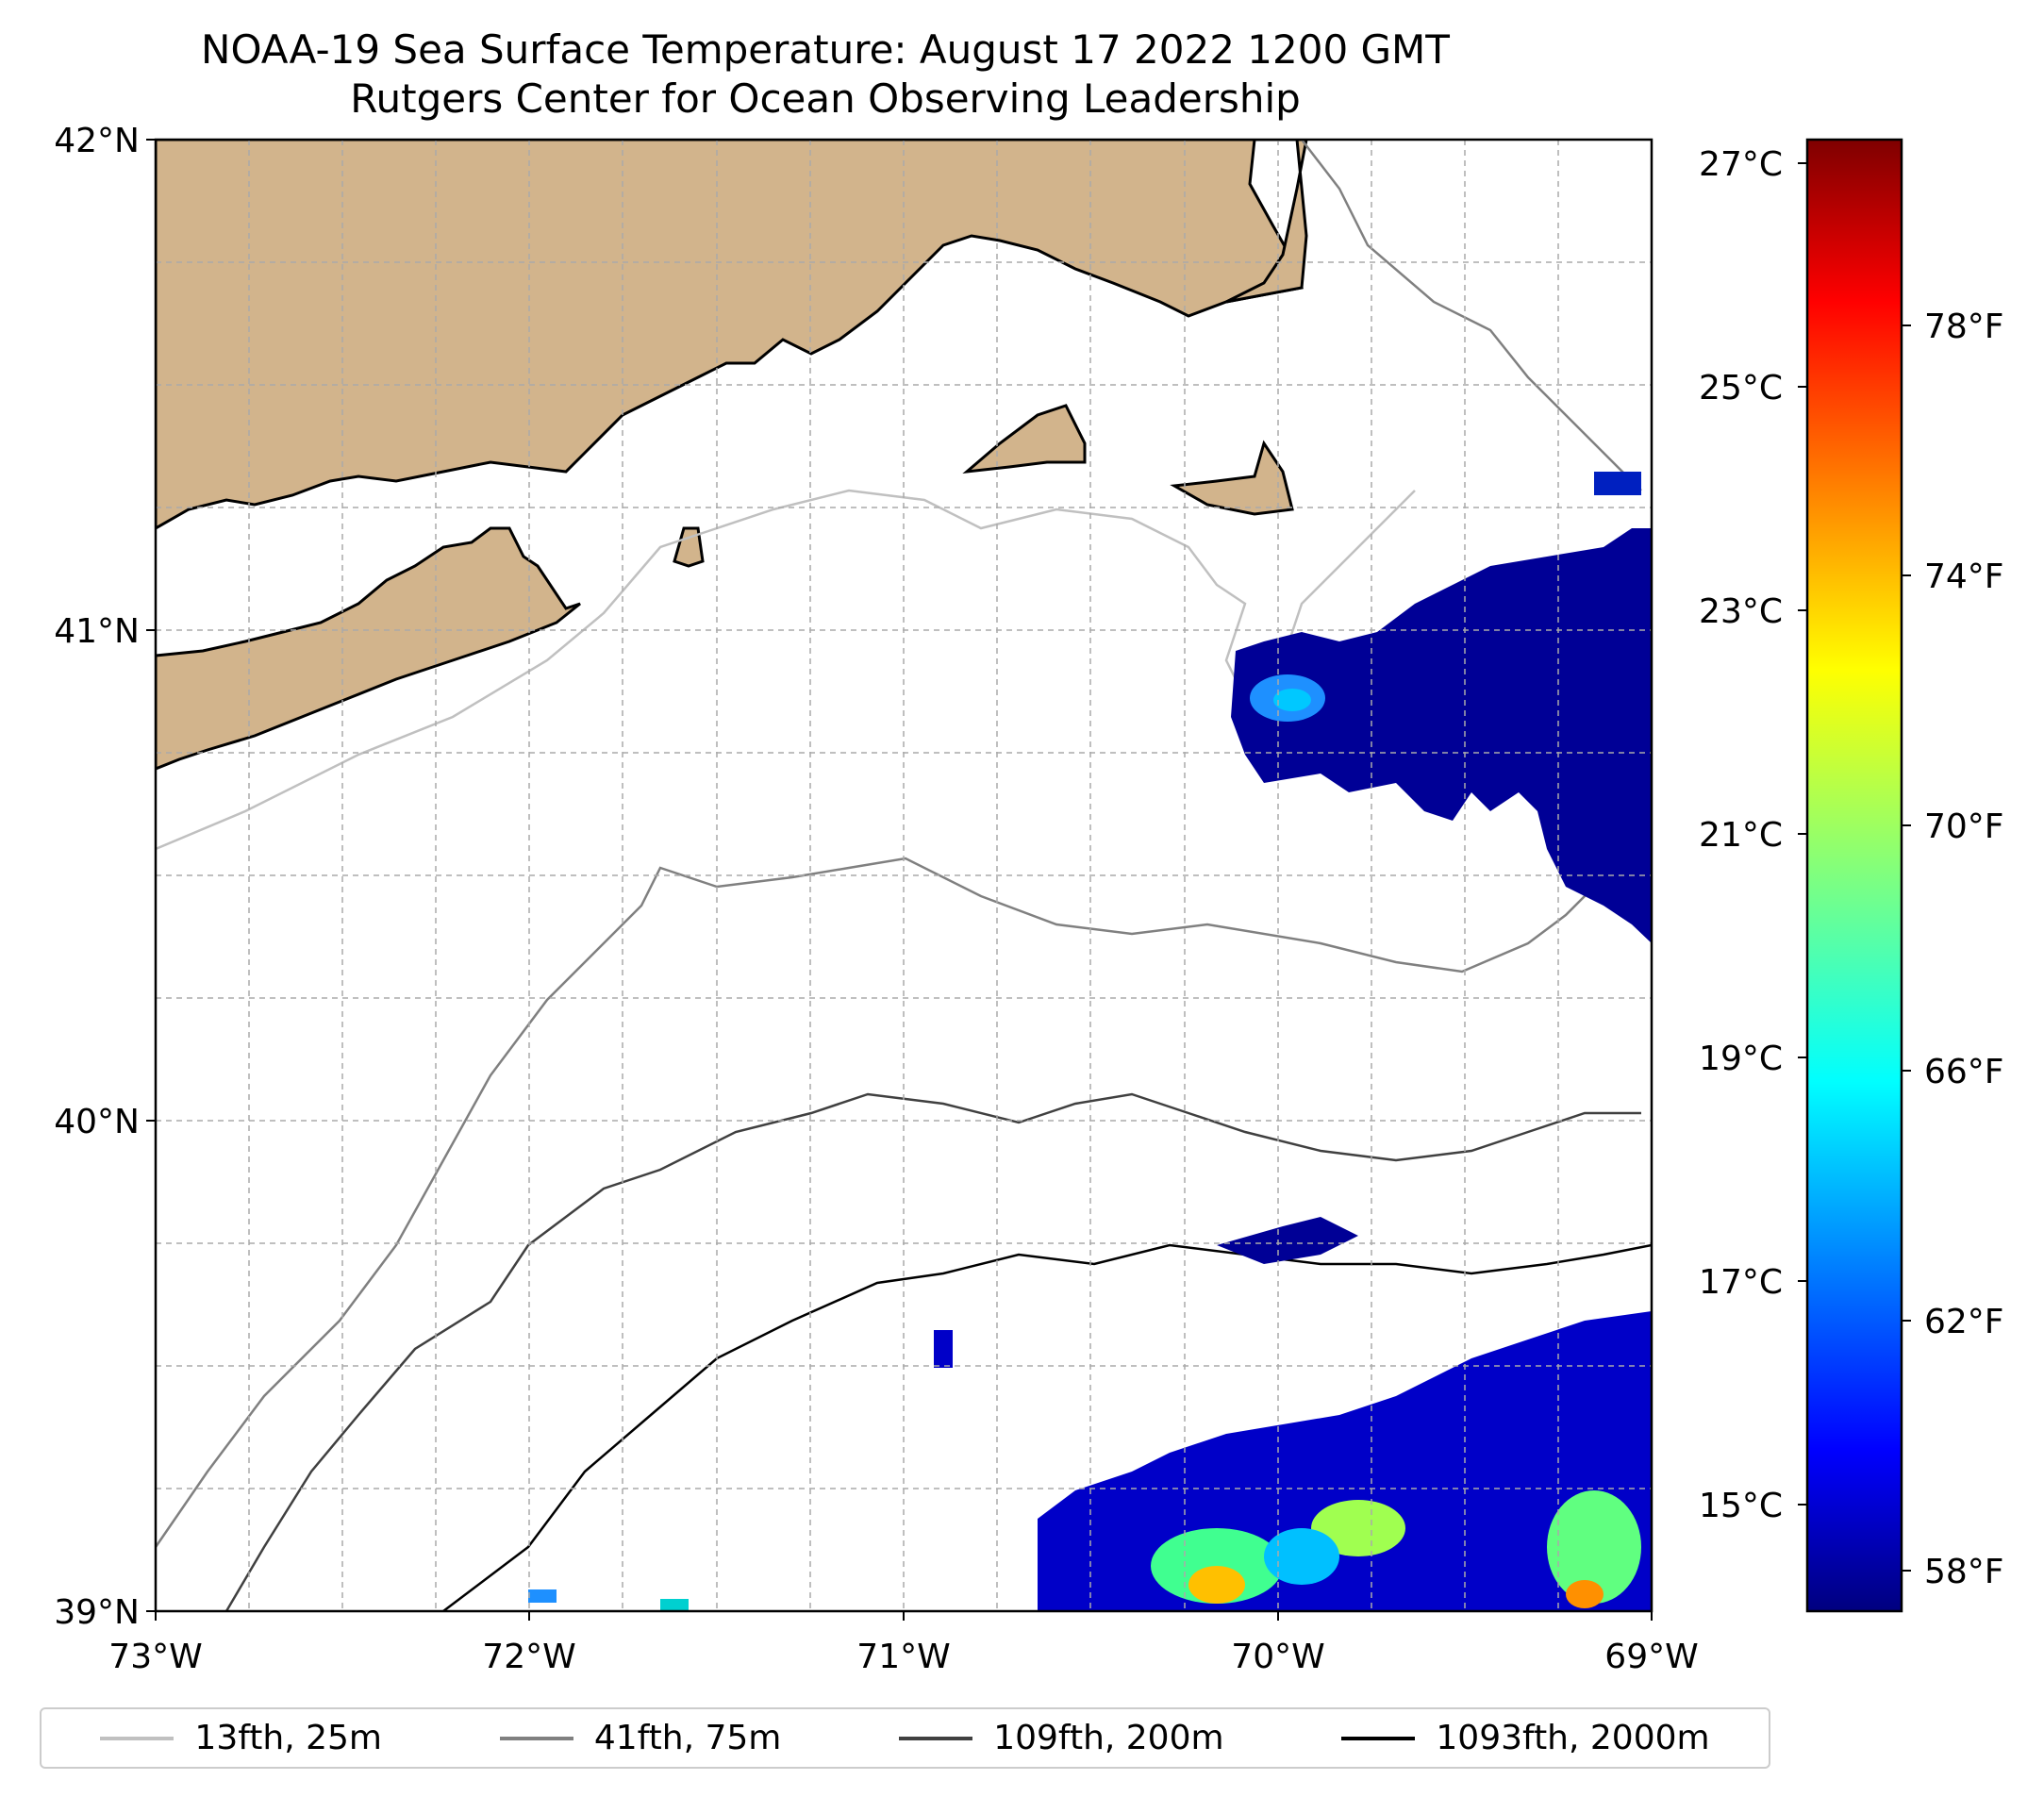 This screenshot has width=2044, height=1797. I want to click on legend-label-25m: 13fth, 25m, so click(288, 1738).